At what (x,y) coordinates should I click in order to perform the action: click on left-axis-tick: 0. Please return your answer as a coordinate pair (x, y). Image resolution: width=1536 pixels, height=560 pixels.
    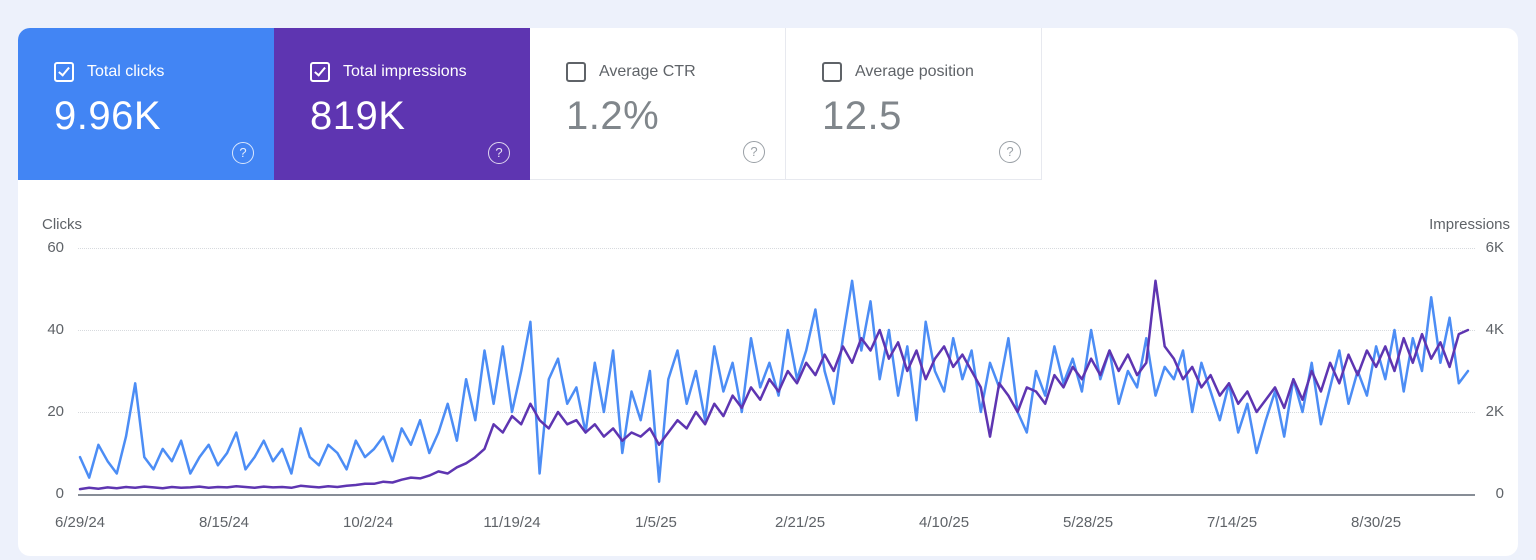
    Looking at the image, I should click on (59, 493).